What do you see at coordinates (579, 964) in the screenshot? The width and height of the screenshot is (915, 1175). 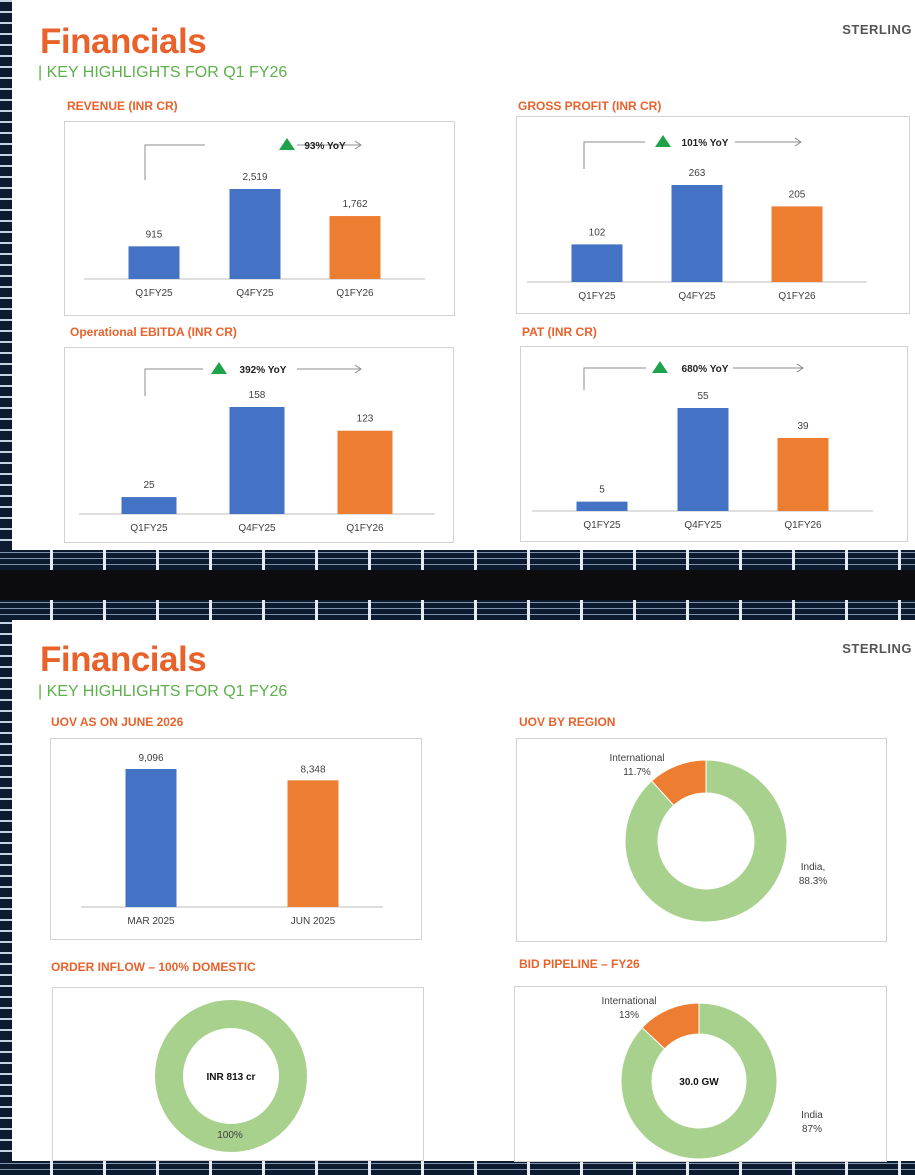 I see `chart-title-bid-pipeline: BID PIPELINE – FY26` at bounding box center [579, 964].